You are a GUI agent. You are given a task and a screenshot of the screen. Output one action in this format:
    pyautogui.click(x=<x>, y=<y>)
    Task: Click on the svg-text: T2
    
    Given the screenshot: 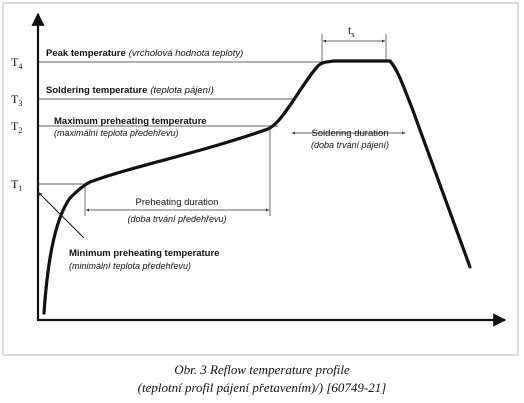 What is the action you would take?
    pyautogui.click(x=16, y=127)
    